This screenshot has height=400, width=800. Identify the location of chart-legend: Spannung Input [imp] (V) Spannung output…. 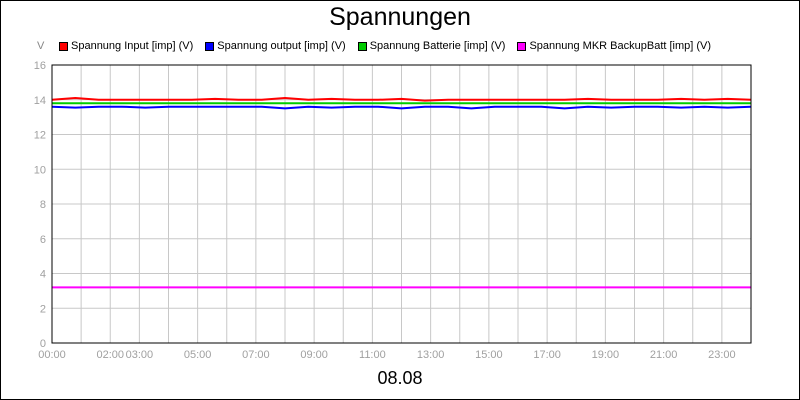
(391, 46).